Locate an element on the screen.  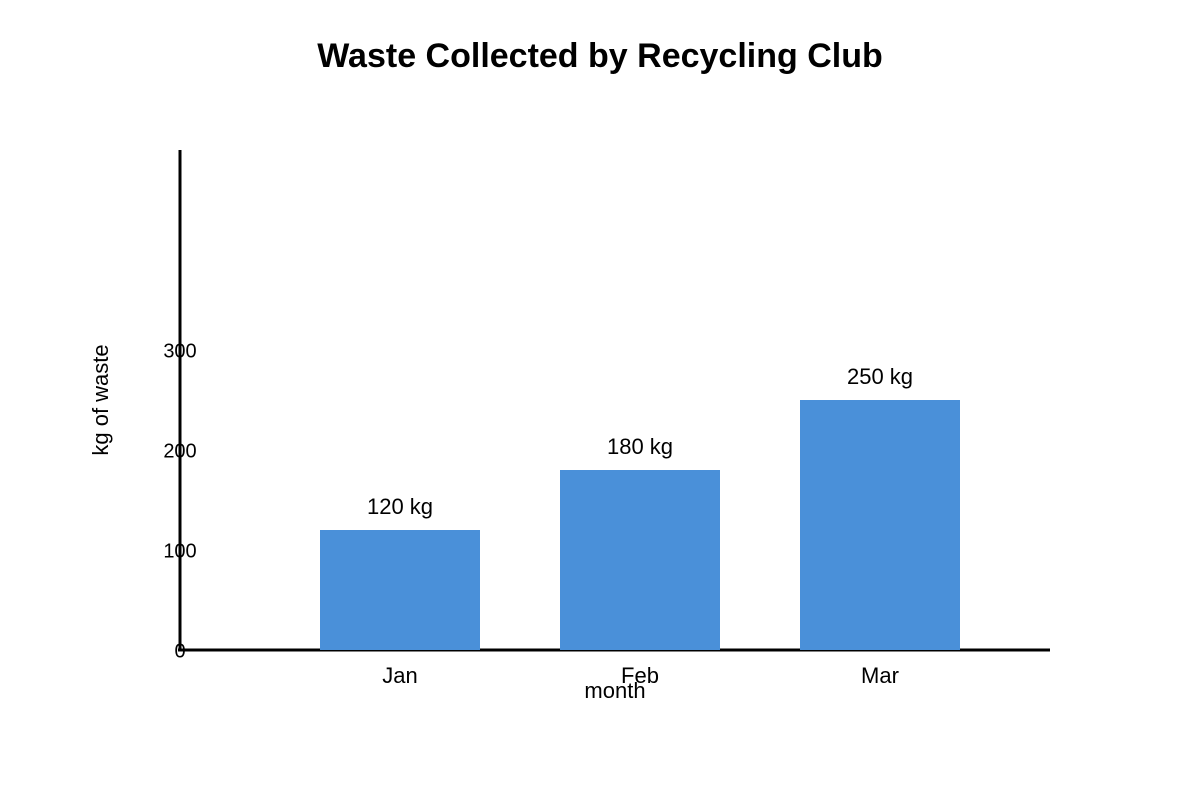
y-axis-label: kg of waste is located at coordinates (100, 399).